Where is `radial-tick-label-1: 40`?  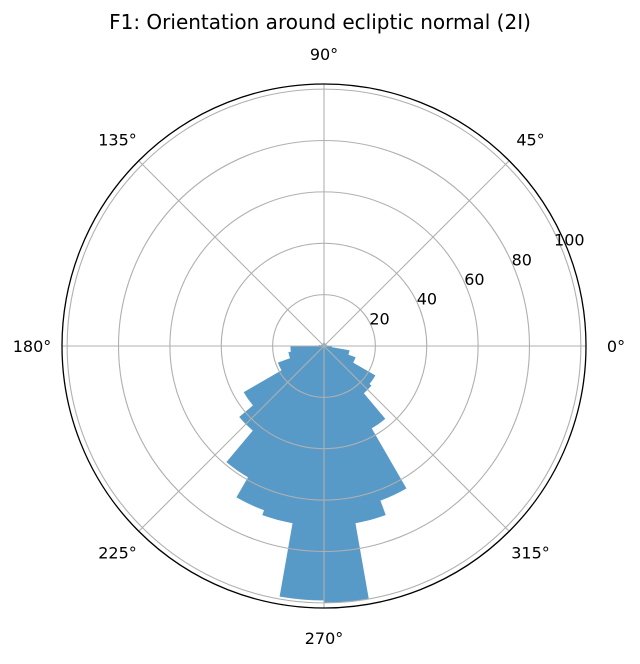 radial-tick-label-1: 40 is located at coordinates (427, 299).